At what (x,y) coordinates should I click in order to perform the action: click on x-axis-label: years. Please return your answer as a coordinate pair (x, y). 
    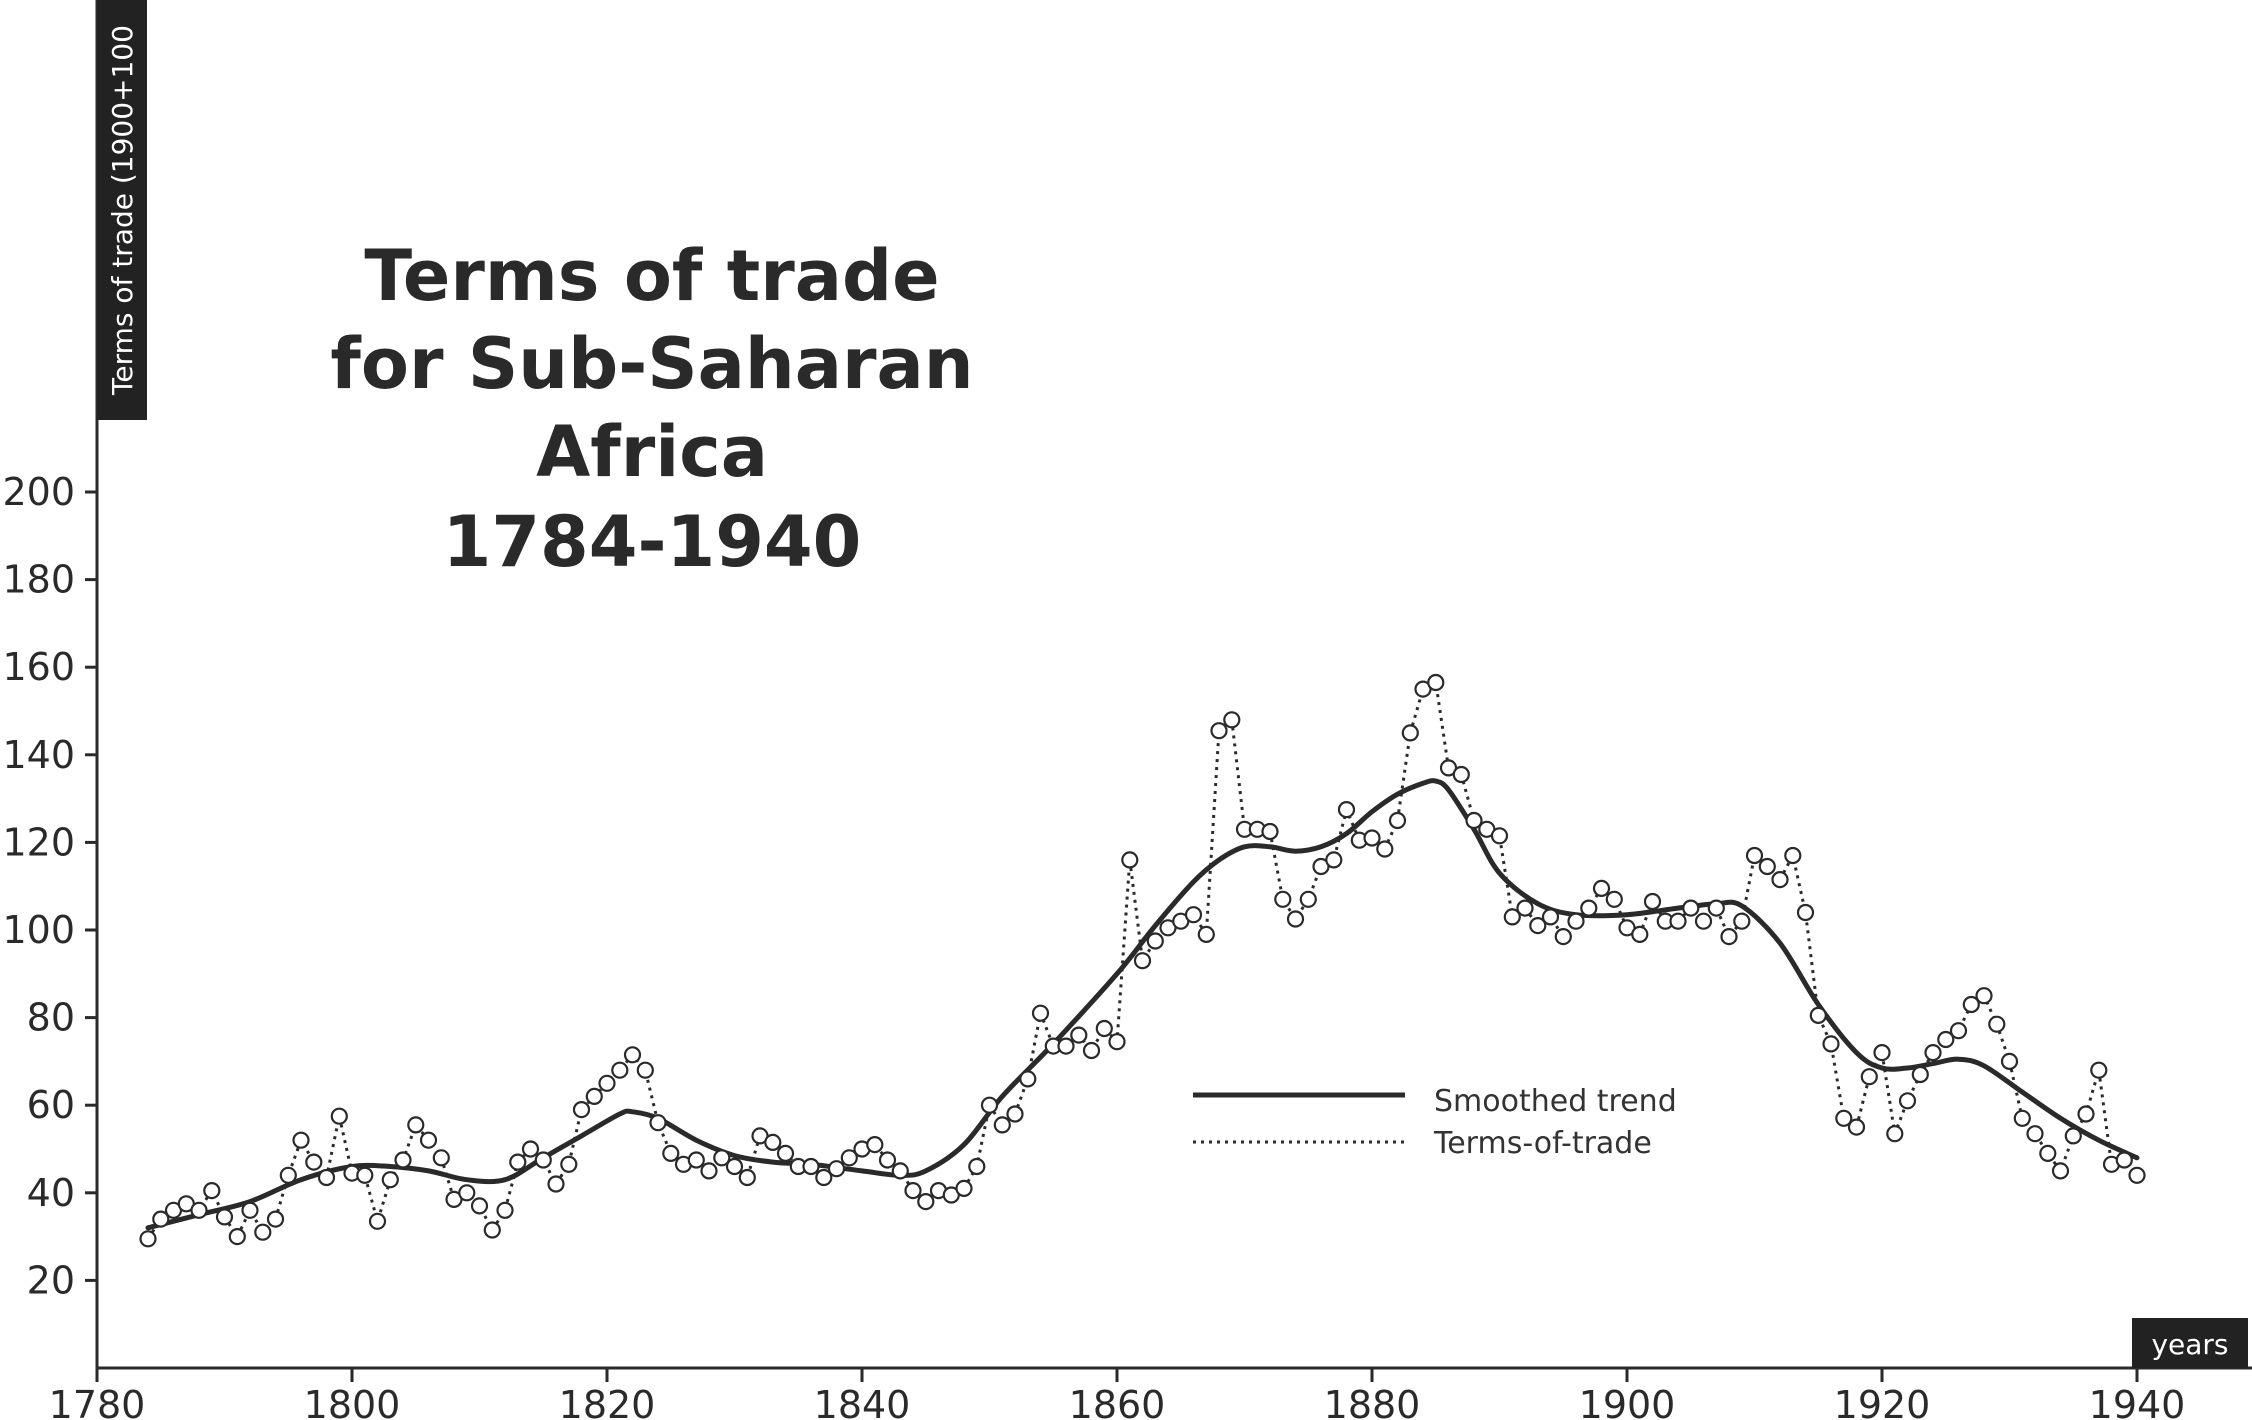
    Looking at the image, I should click on (2189, 1344).